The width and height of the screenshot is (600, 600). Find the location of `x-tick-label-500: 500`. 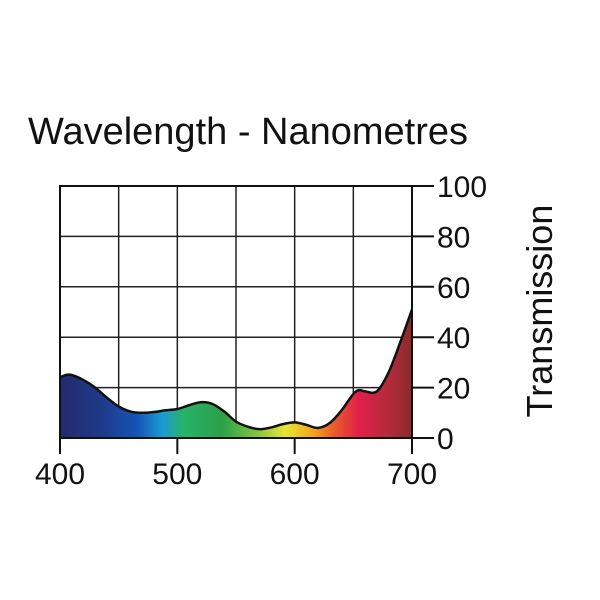

x-tick-label-500: 500 is located at coordinates (177, 474).